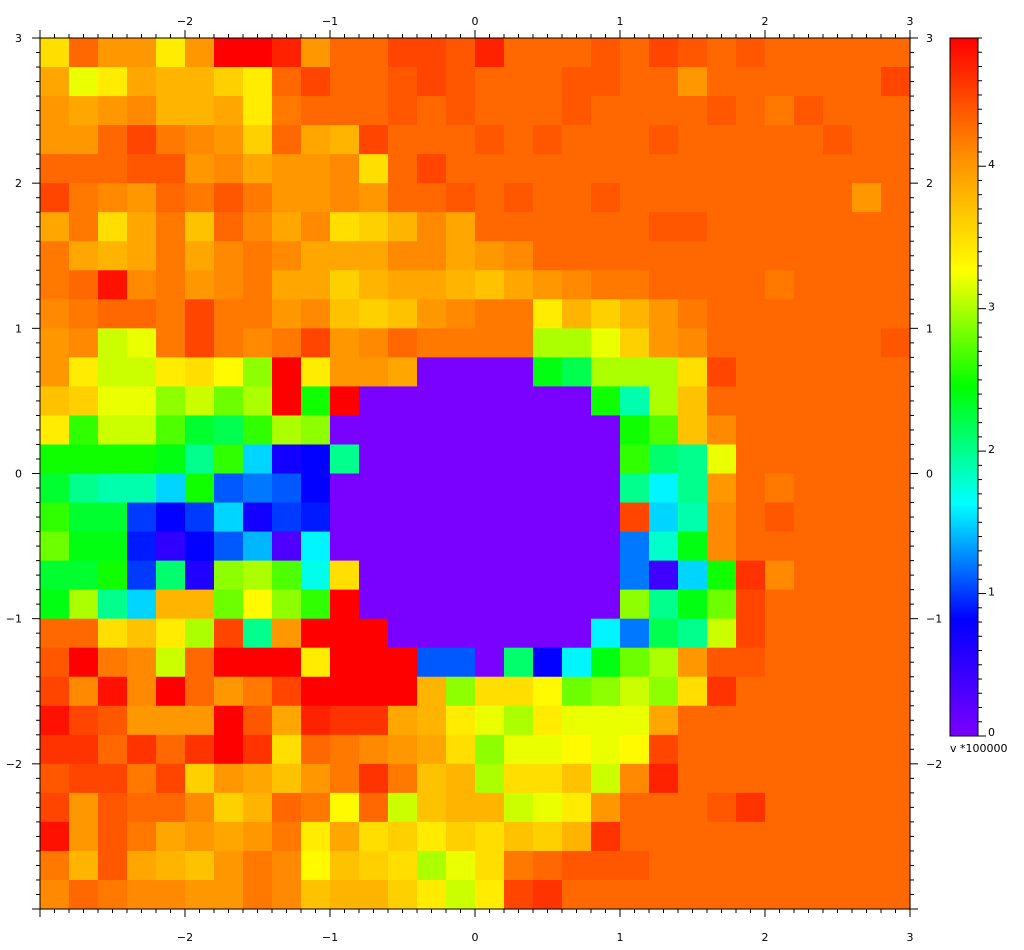 Image resolution: width=1024 pixels, height=950 pixels. Describe the element at coordinates (18, 328) in the screenshot. I see `y-tick-label-left: 1` at that location.